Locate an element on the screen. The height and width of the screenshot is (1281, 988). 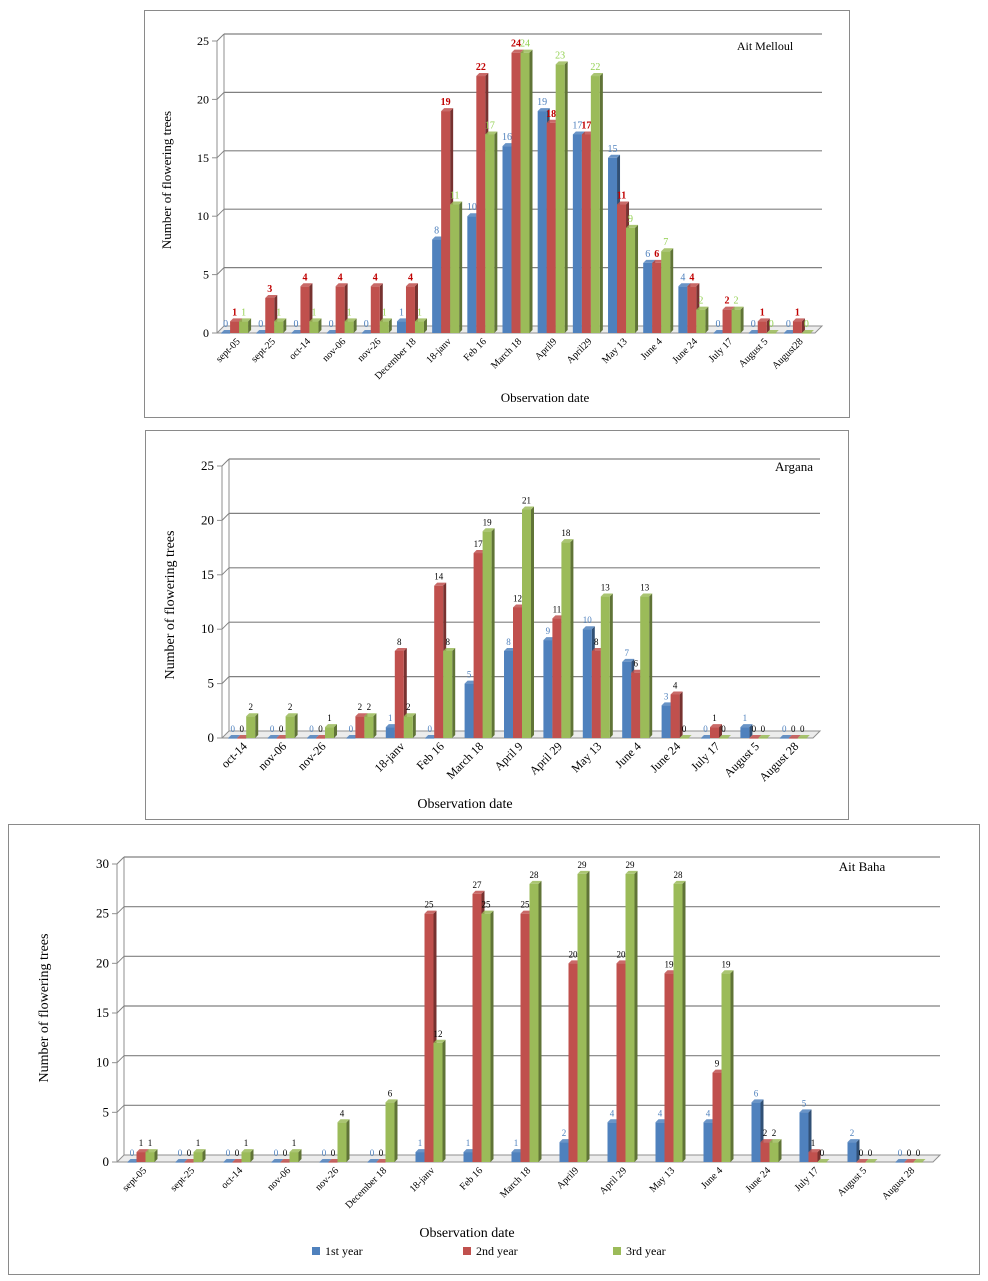
x-tick-label: March 18 is located at coordinates (465, 760).